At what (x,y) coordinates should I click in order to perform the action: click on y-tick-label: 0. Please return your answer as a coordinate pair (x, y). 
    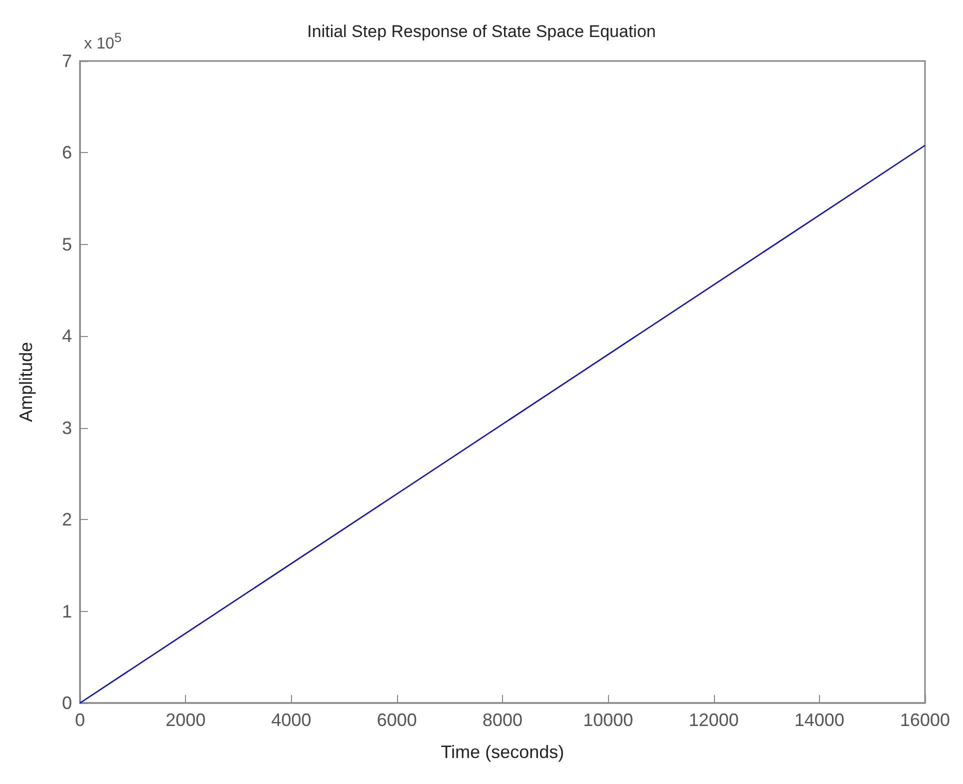
    Looking at the image, I should click on (67, 703).